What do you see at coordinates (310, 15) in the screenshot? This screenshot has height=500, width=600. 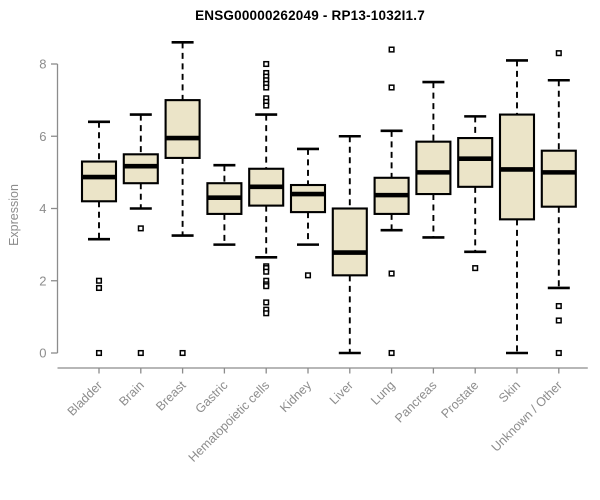 I see `chart-title: ENSG00000262049 - RP13-1032I1.7` at bounding box center [310, 15].